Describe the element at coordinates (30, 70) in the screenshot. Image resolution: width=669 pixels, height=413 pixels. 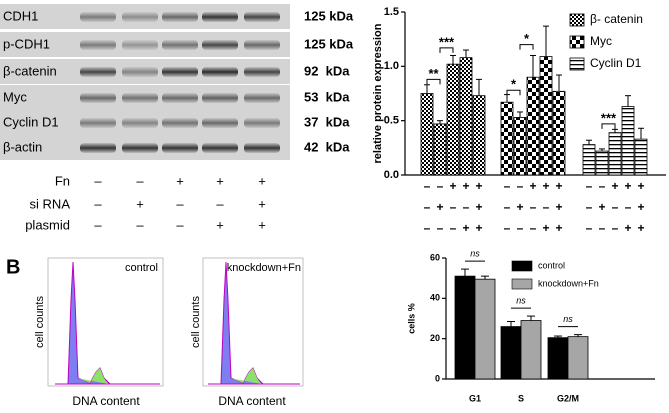
I see `blot-row-label: β-catenin` at that location.